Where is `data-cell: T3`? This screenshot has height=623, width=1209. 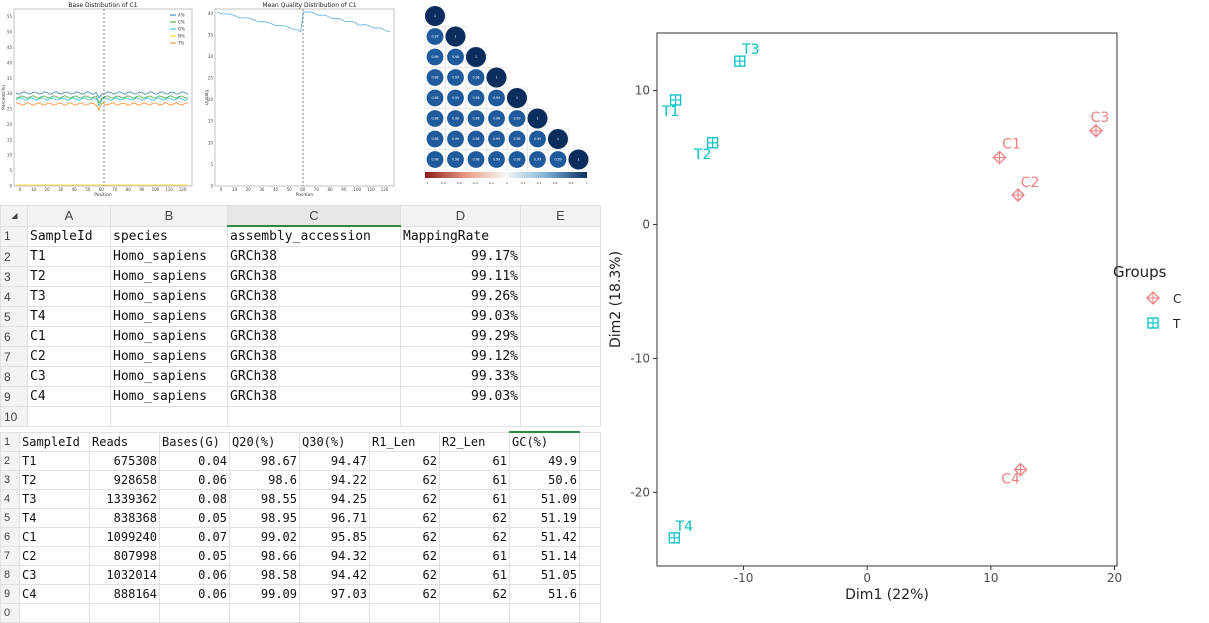
data-cell: T3 is located at coordinates (54, 499).